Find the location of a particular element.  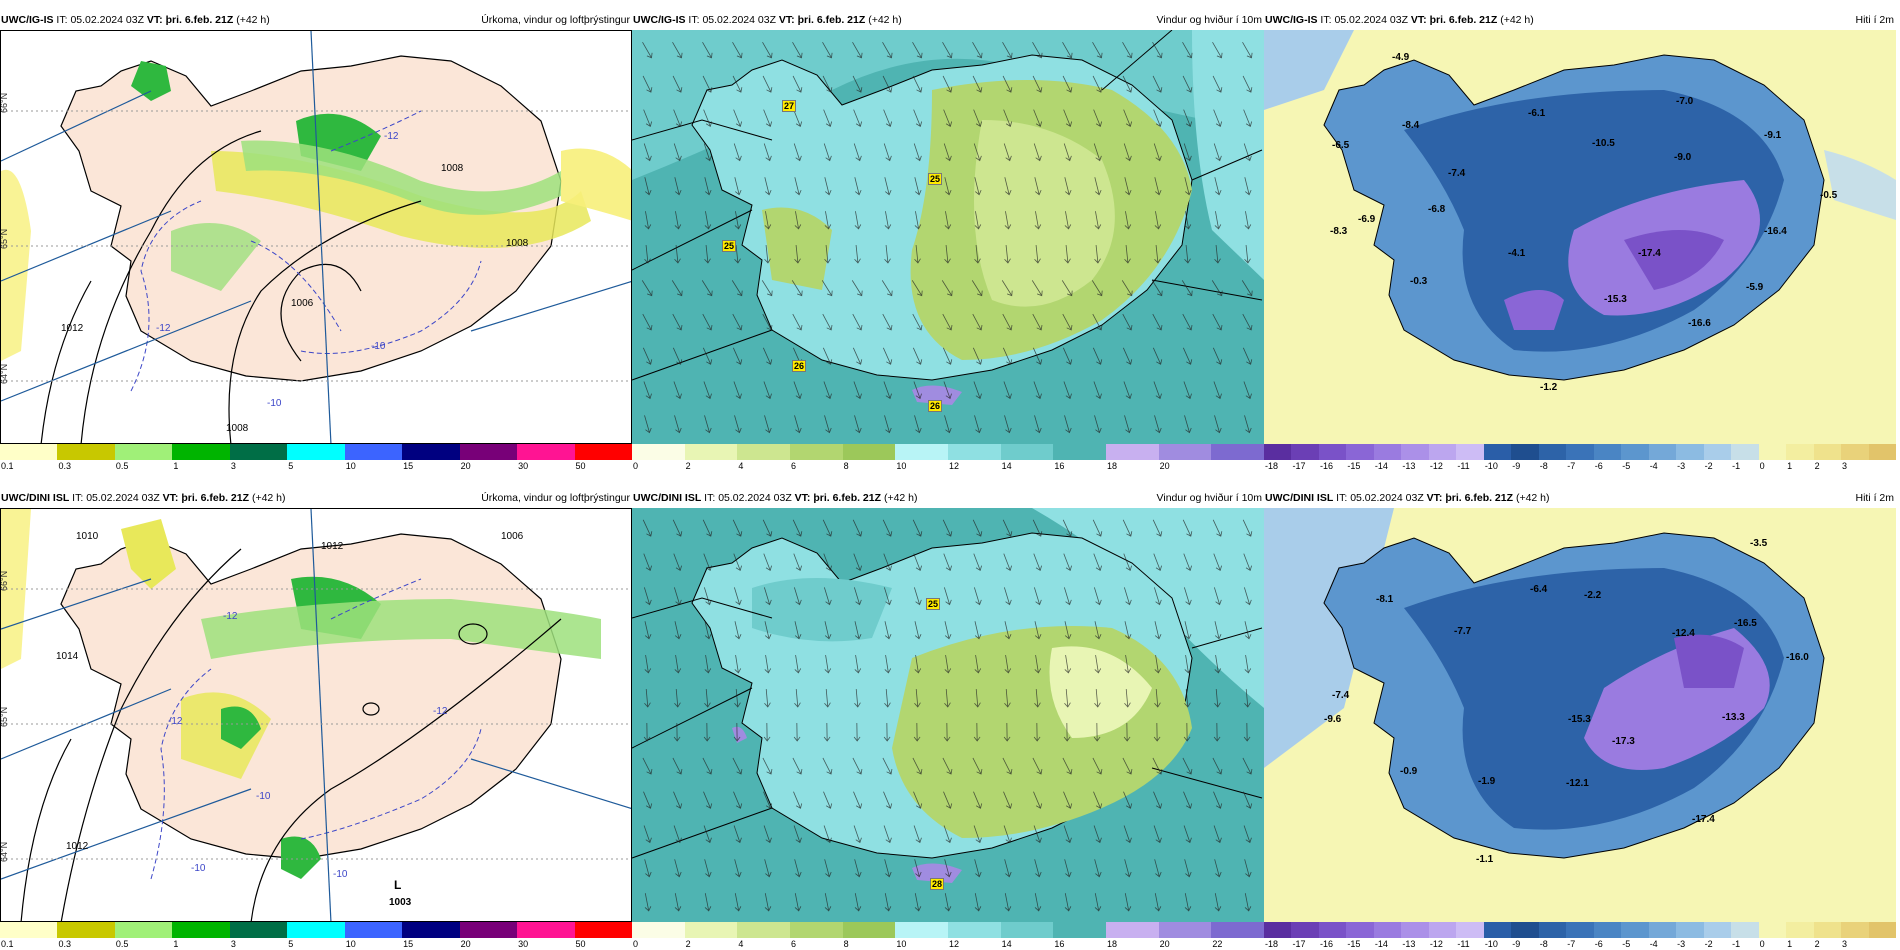

temp-value: -16.4 is located at coordinates (1775, 231).